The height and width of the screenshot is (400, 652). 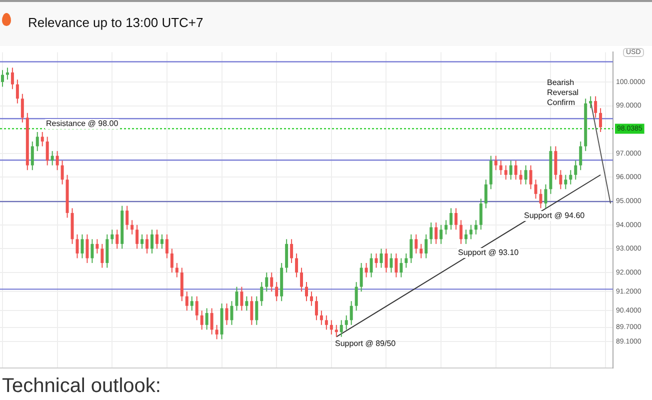 What do you see at coordinates (116, 22) in the screenshot?
I see `chart-title: Relevance up to 13:00 UTC+7` at bounding box center [116, 22].